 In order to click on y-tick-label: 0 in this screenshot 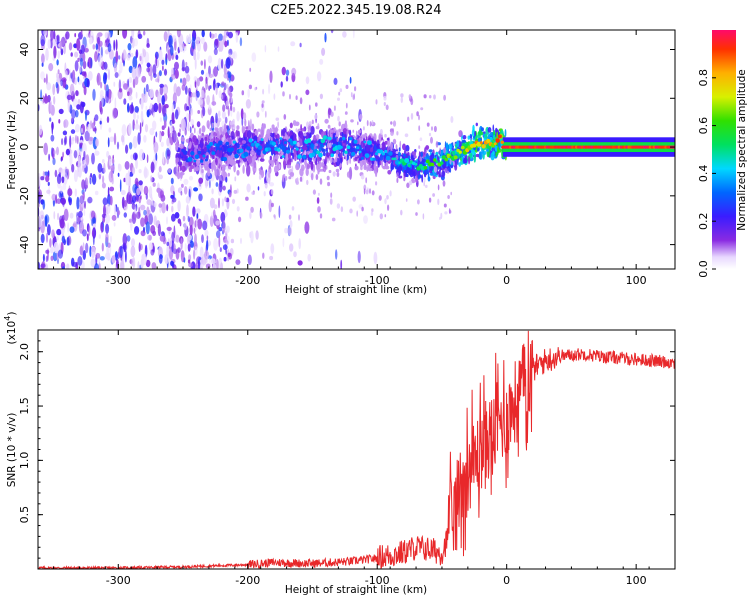, I will do `click(24, 147)`.